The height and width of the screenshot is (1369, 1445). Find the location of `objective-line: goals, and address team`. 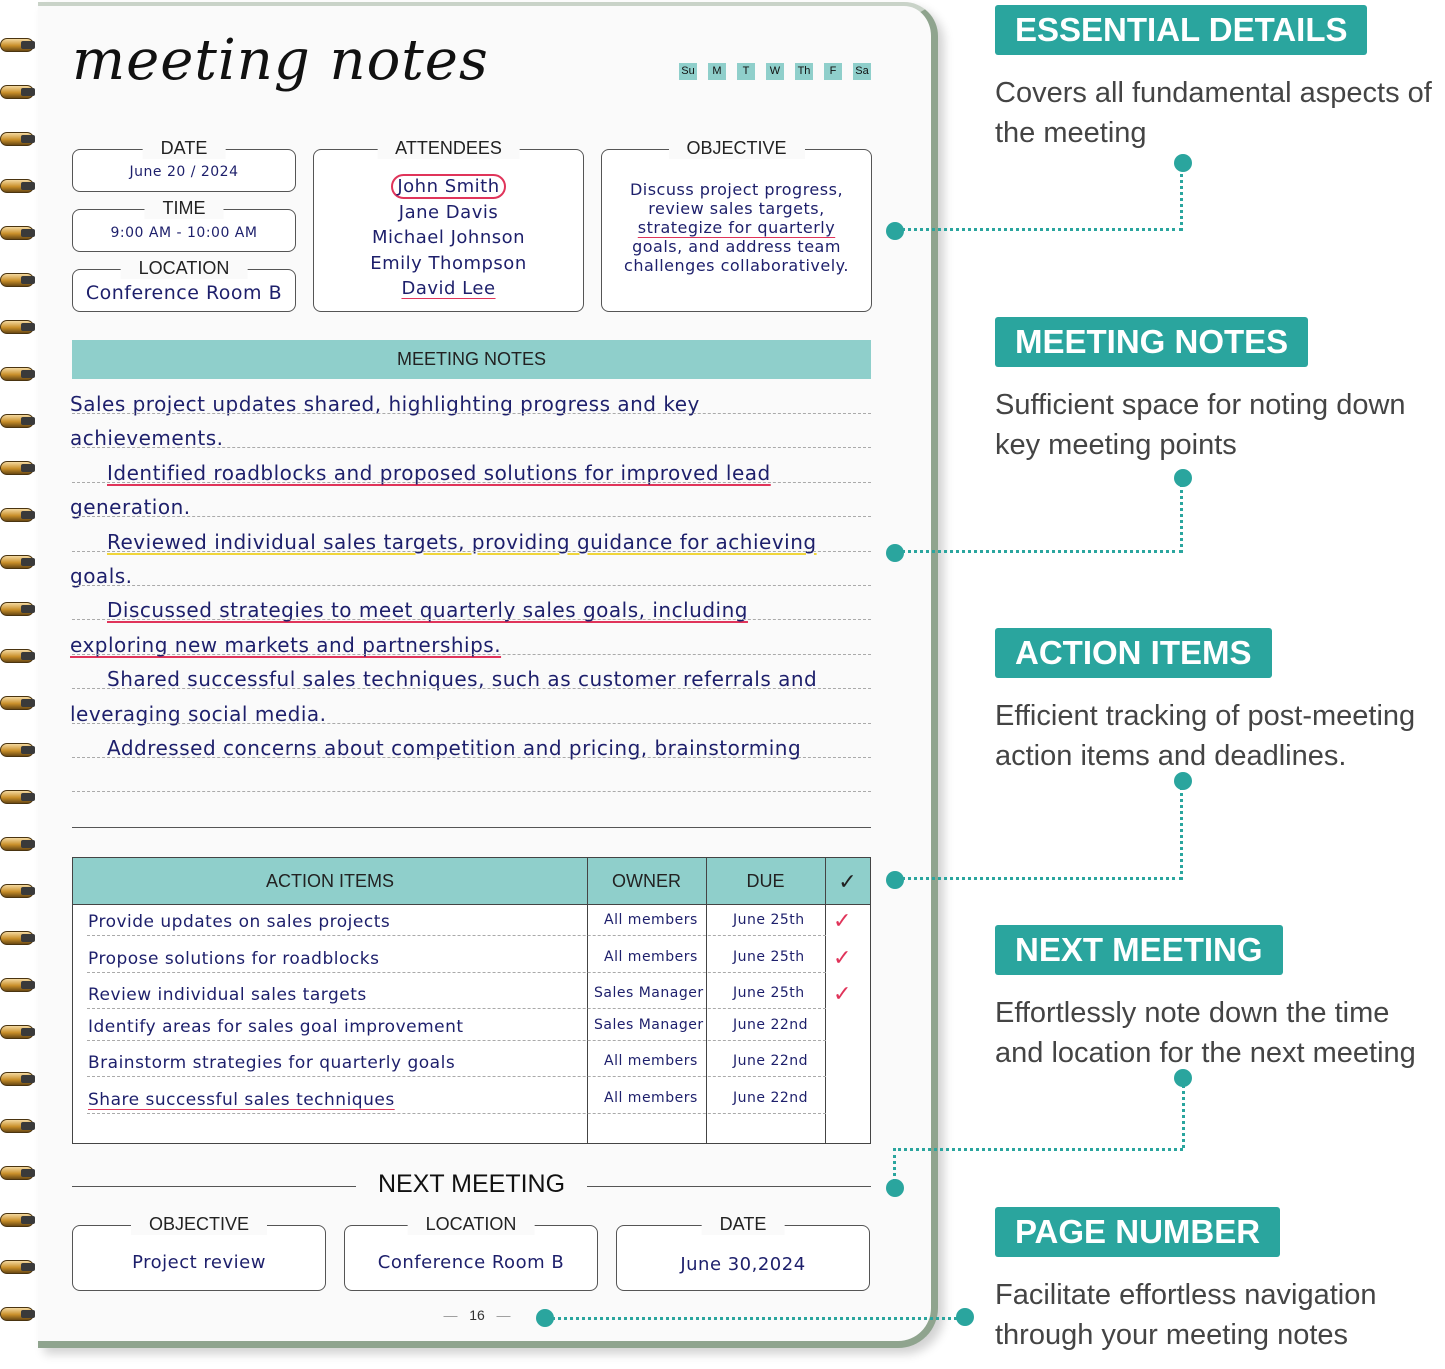

objective-line: goals, and address team is located at coordinates (736, 246).